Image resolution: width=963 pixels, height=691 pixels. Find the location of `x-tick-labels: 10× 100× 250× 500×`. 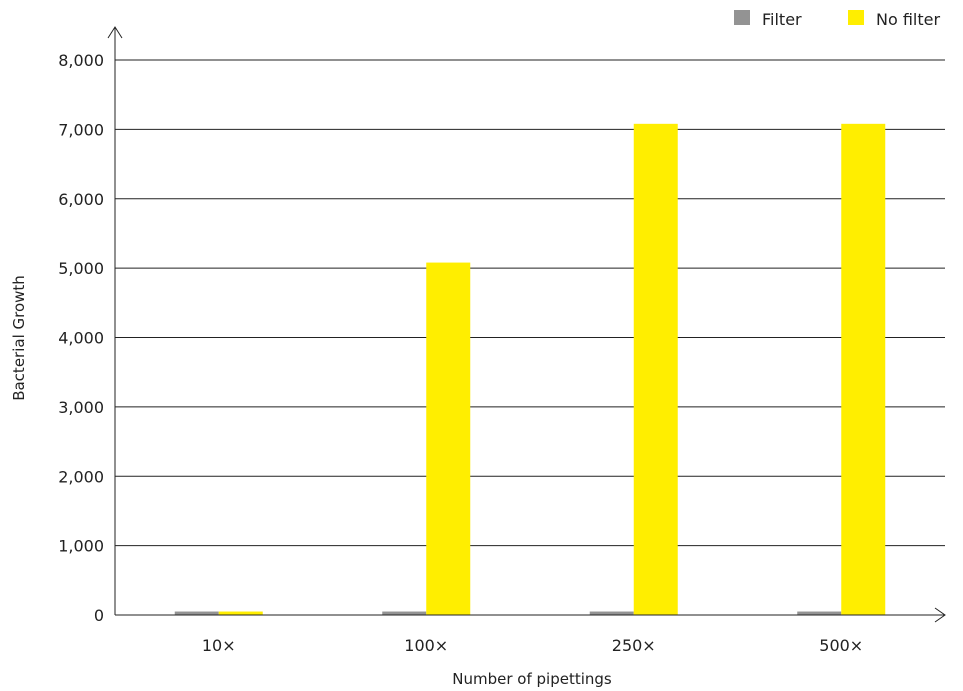

x-tick-labels: 10× 100× 250× 500× is located at coordinates (532, 645).